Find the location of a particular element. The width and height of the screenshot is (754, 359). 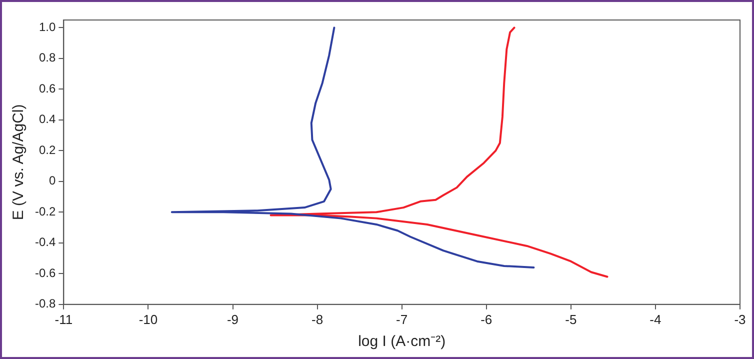

x-tick-label: -9 is located at coordinates (232, 319).